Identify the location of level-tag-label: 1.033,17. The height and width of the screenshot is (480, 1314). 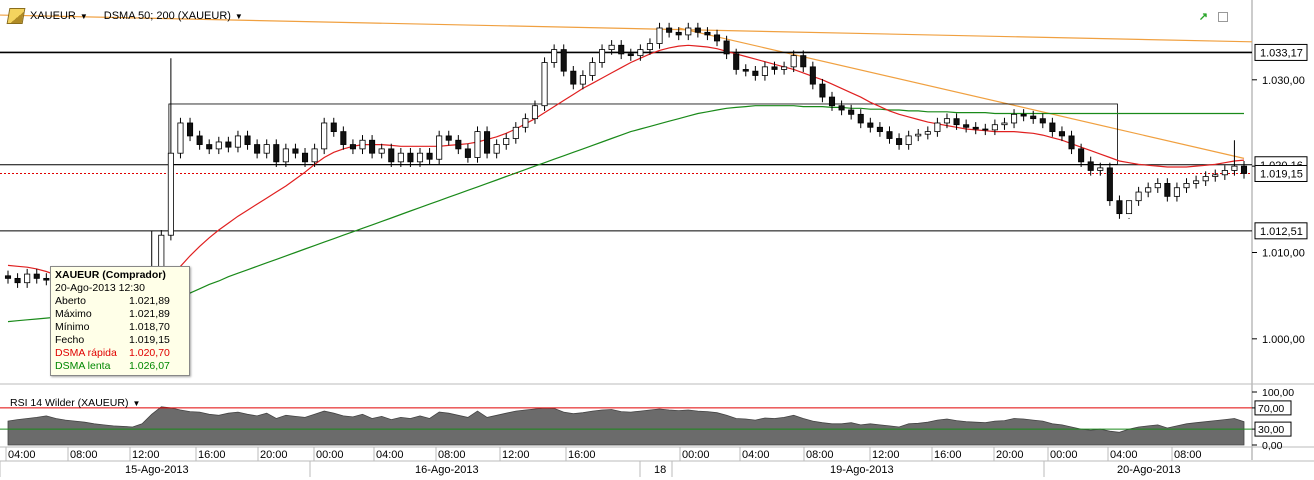
(1281, 53).